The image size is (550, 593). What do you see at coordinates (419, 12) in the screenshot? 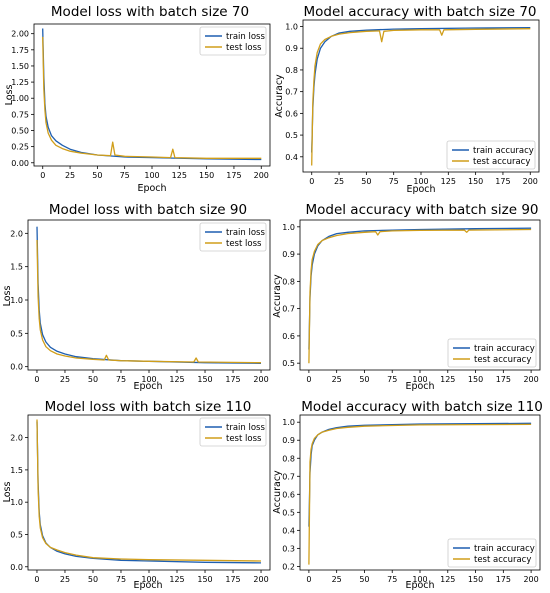
I see `chart-title: Model accuracy with batch size 70` at bounding box center [419, 12].